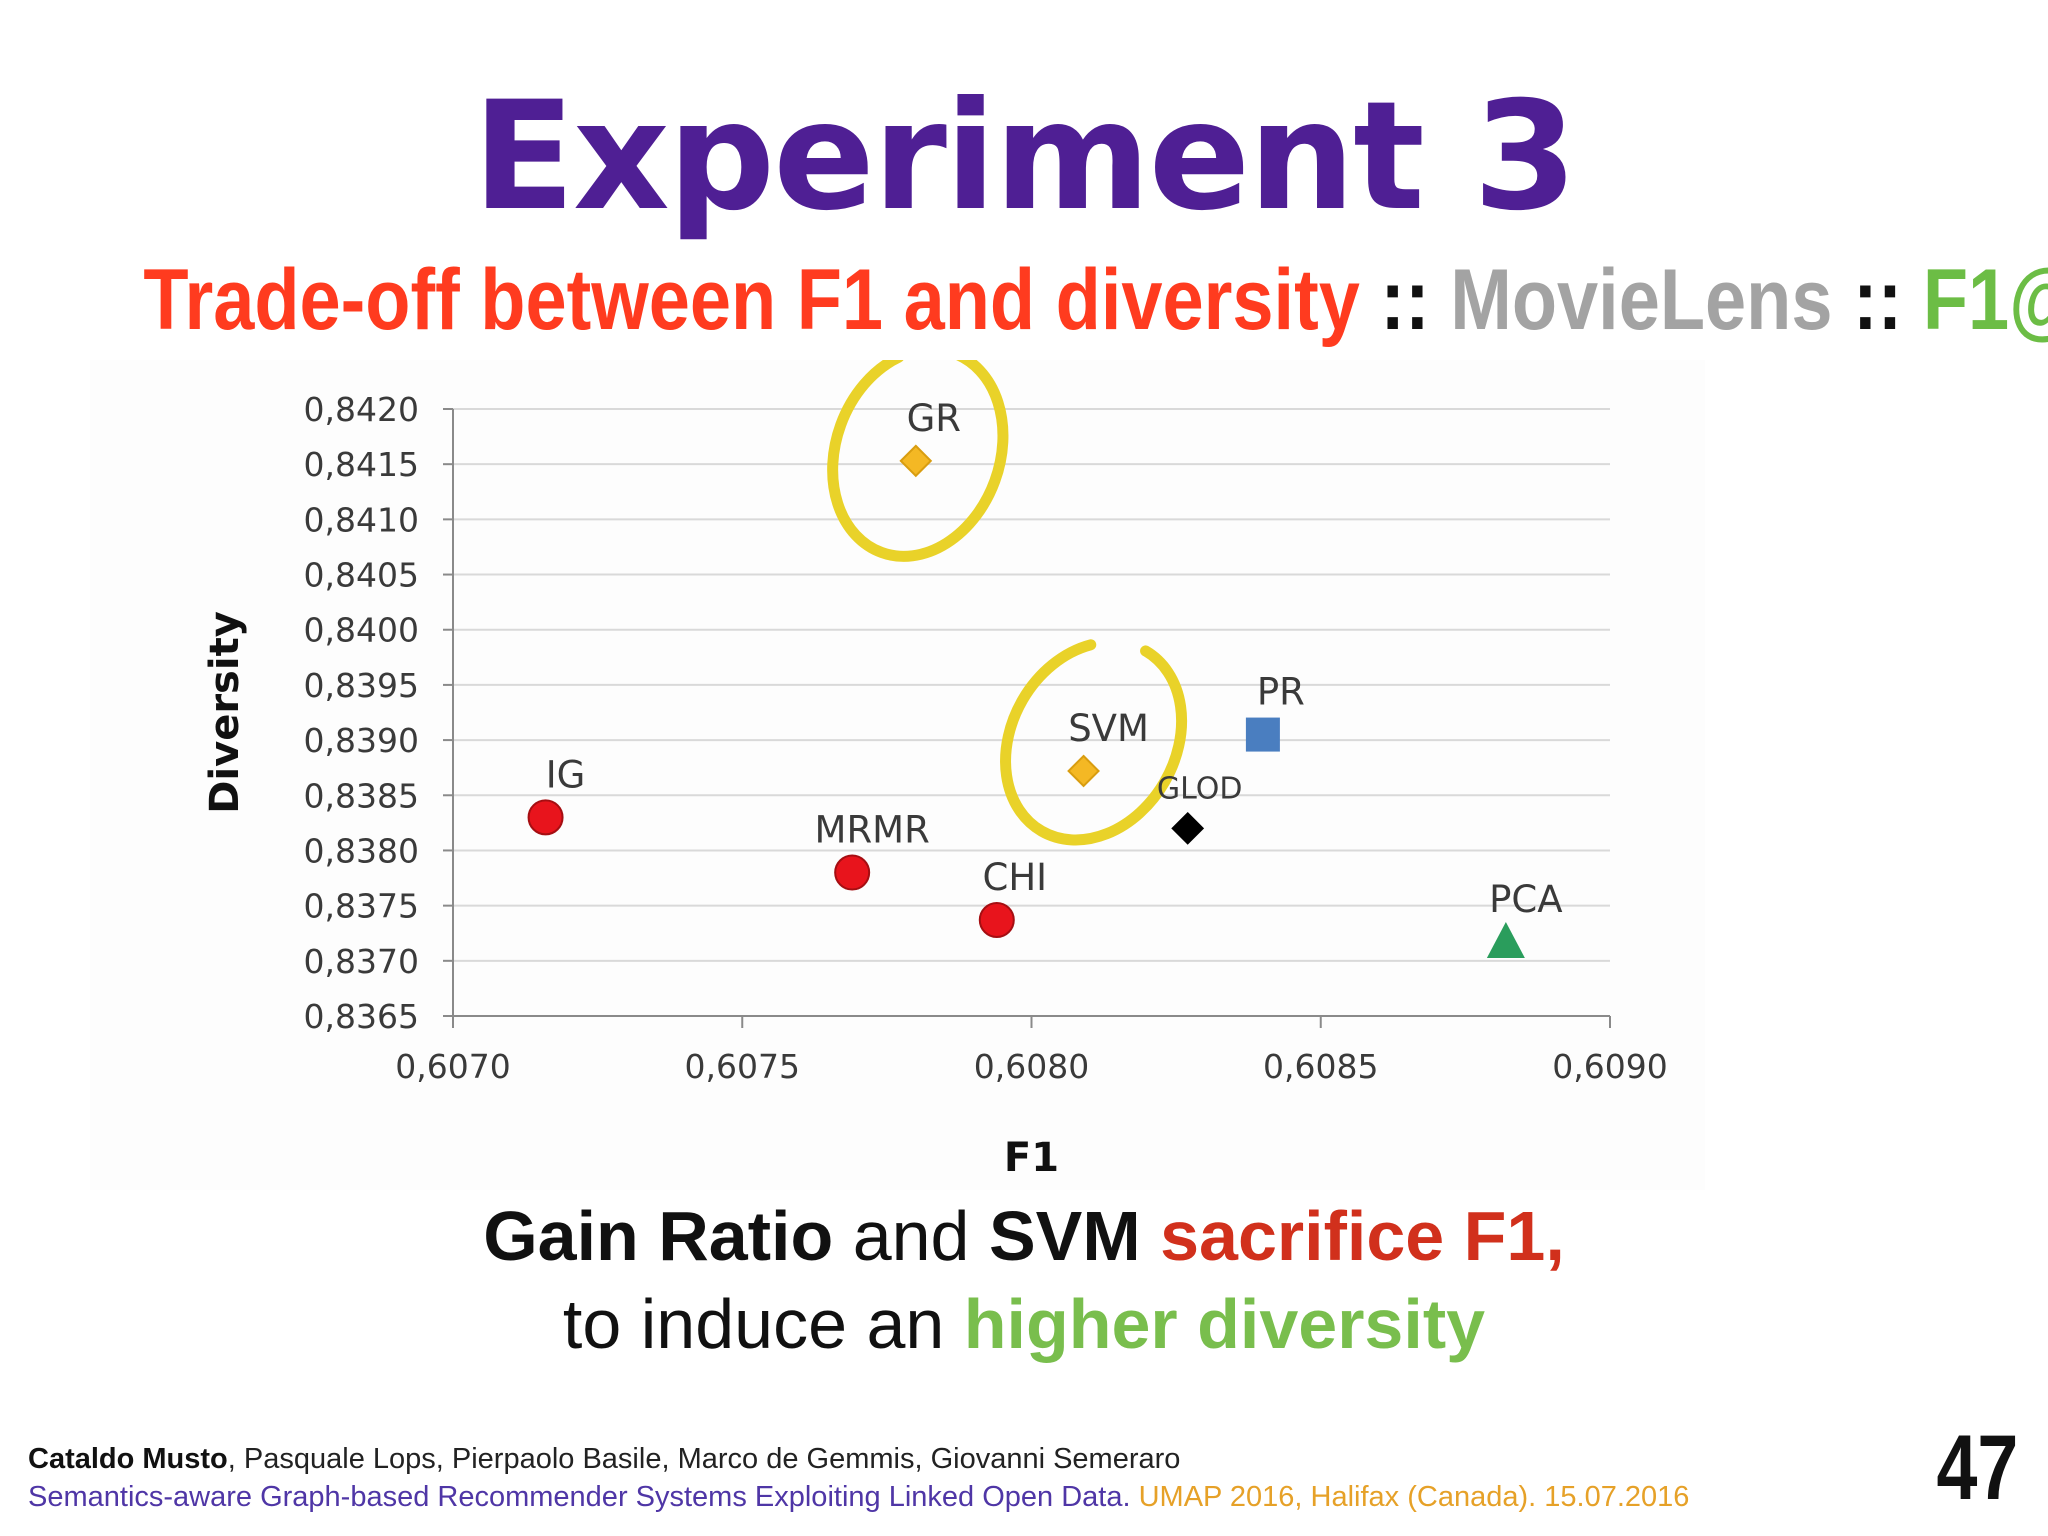  What do you see at coordinates (1977, 1468) in the screenshot?
I see `page-number: 47` at bounding box center [1977, 1468].